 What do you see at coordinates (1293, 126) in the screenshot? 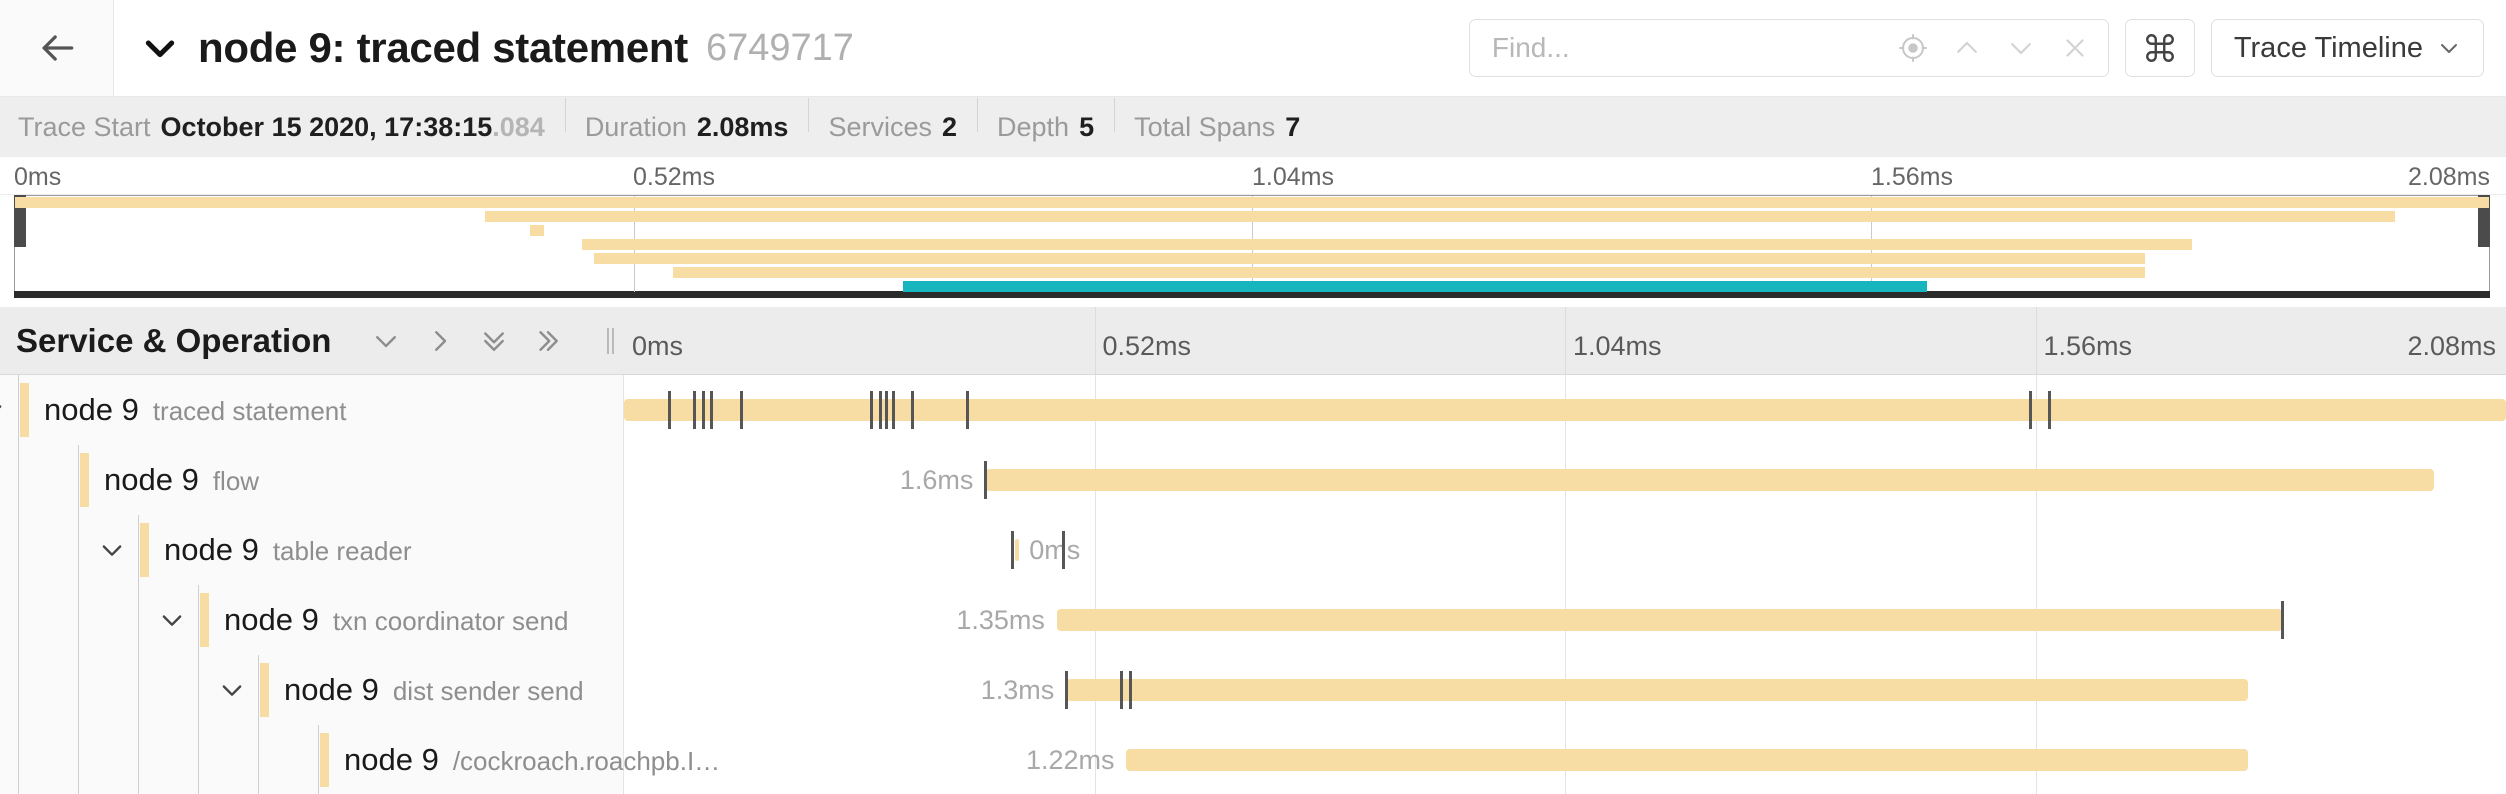
I see `summary-value: 7` at bounding box center [1293, 126].